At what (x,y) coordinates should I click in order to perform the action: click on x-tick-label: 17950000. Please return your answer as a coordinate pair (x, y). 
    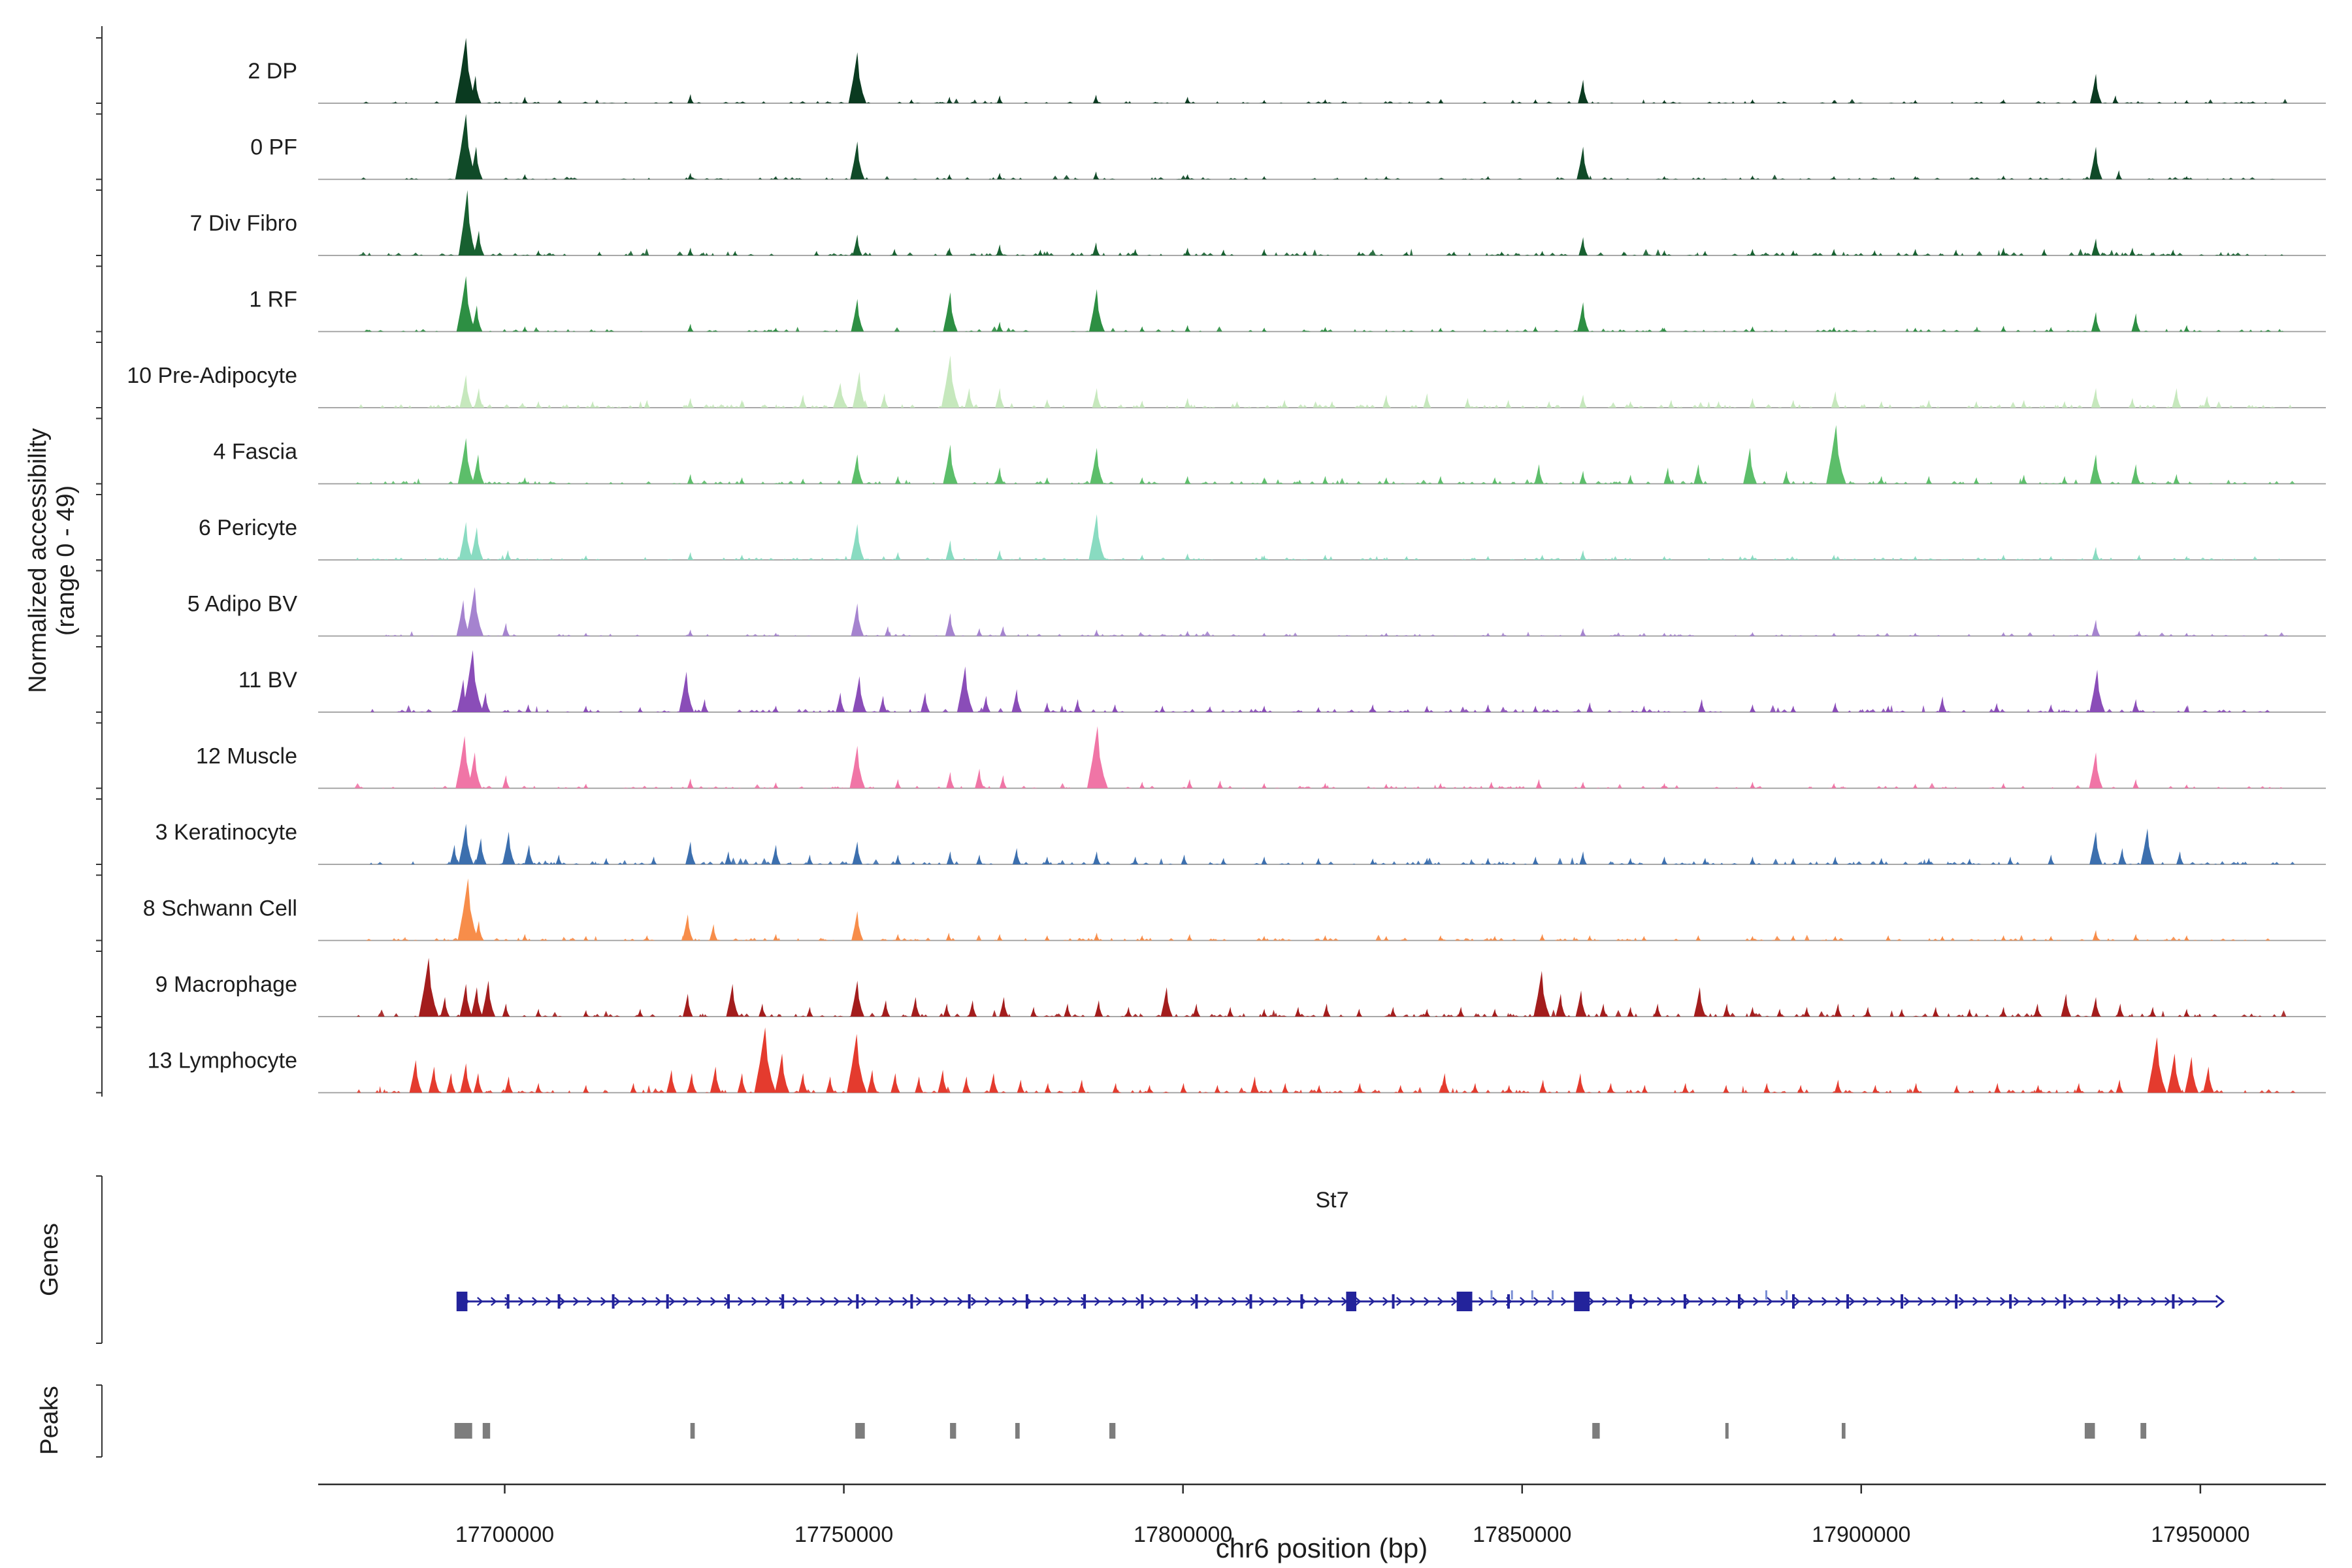
    Looking at the image, I should click on (2200, 1534).